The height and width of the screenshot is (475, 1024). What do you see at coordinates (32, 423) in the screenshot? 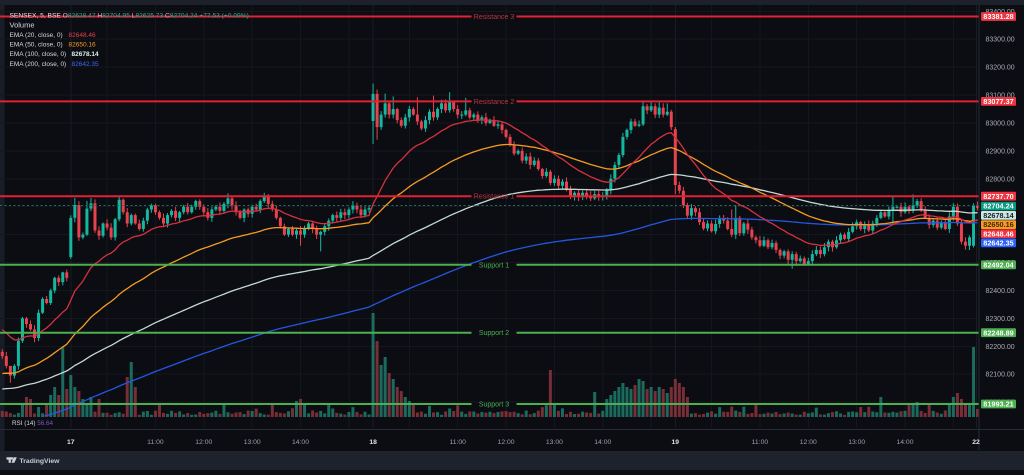
I see `svg-text: RSI (14) 56.64` at bounding box center [32, 423].